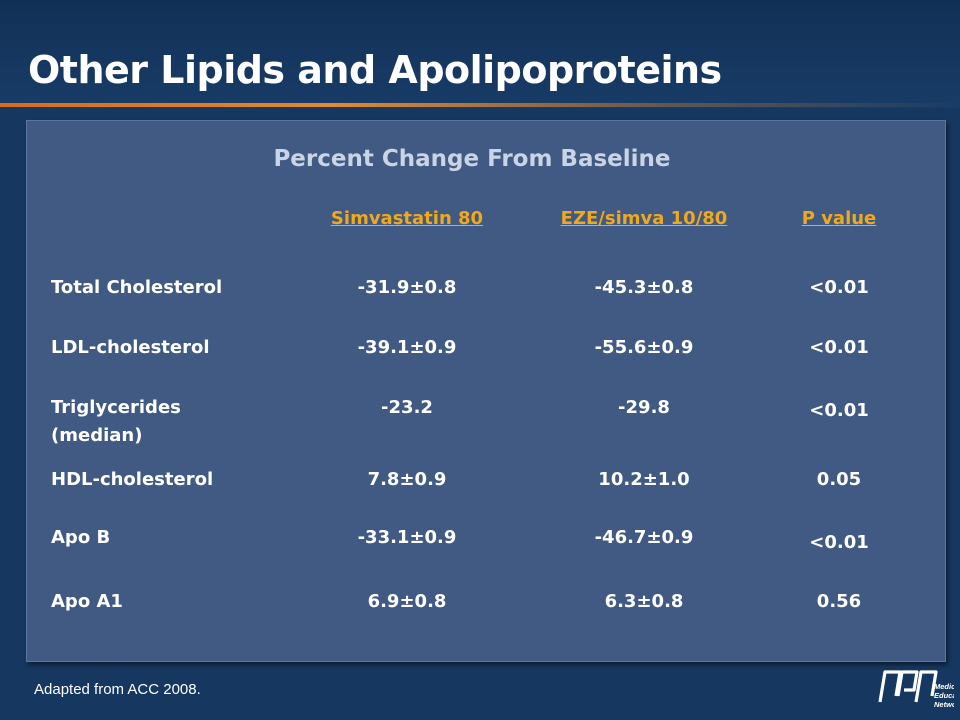 The image size is (960, 720). What do you see at coordinates (407, 287) in the screenshot?
I see `cell-total-cholesterol-simvastatin: -31.9±0.8` at bounding box center [407, 287].